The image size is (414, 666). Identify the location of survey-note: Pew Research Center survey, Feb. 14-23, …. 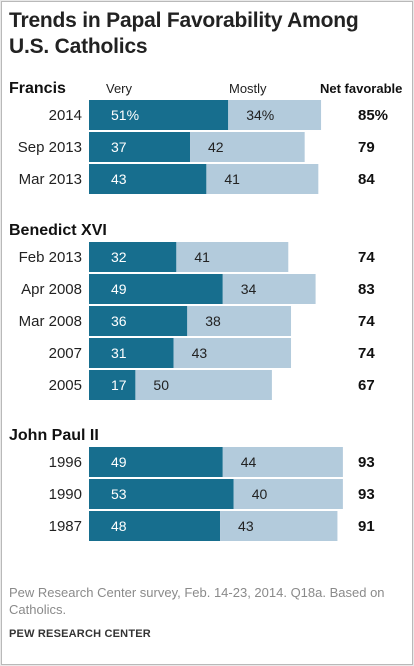
(197, 601).